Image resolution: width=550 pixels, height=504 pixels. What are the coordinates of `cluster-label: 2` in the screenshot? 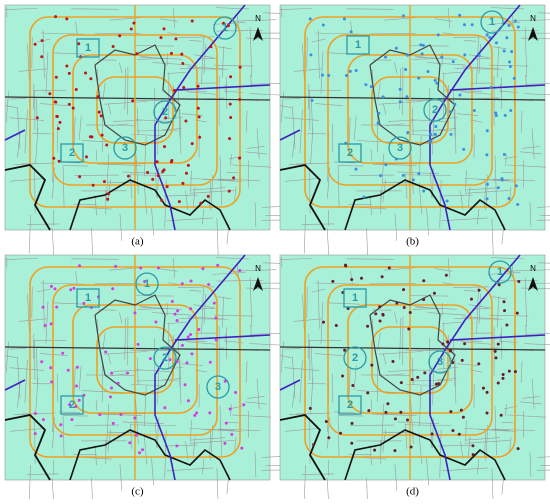 It's located at (165, 358).